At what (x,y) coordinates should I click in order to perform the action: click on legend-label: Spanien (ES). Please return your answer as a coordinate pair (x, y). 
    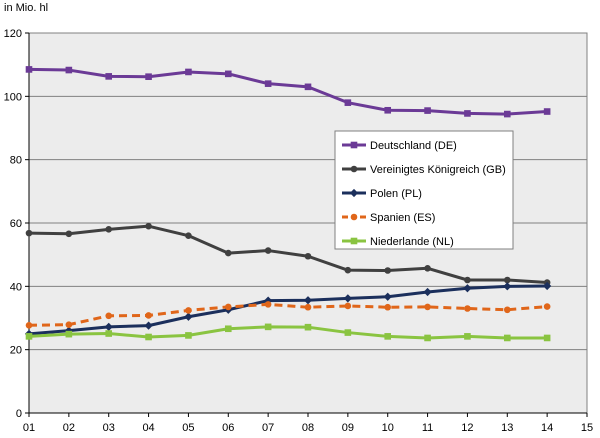
    Looking at the image, I should click on (402, 218).